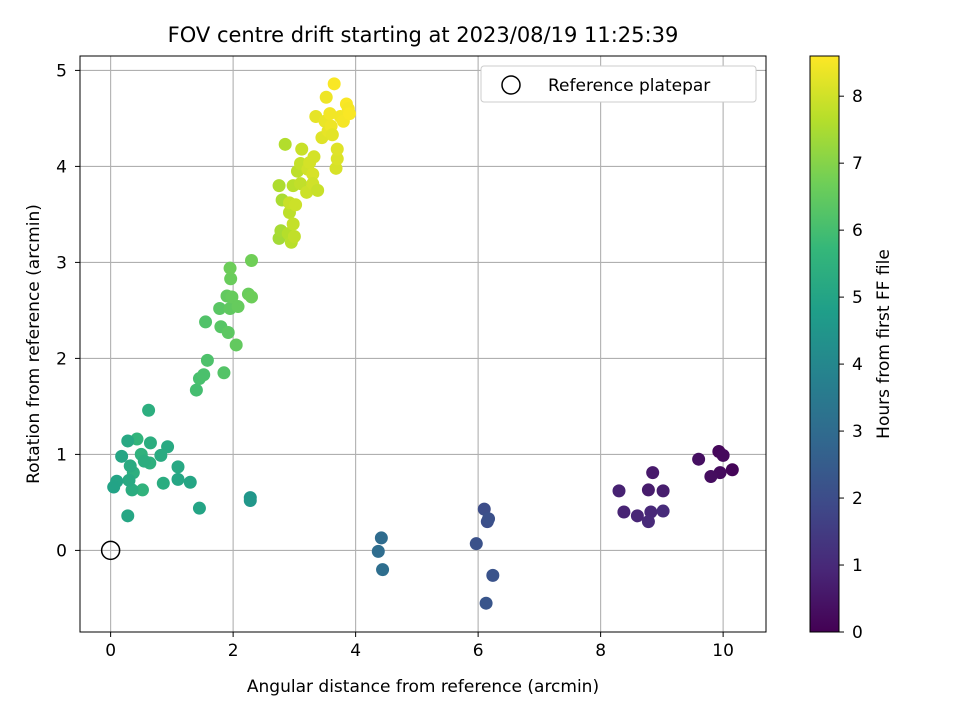 The image size is (960, 720). What do you see at coordinates (110, 651) in the screenshot?
I see `x-tick-label: 0` at bounding box center [110, 651].